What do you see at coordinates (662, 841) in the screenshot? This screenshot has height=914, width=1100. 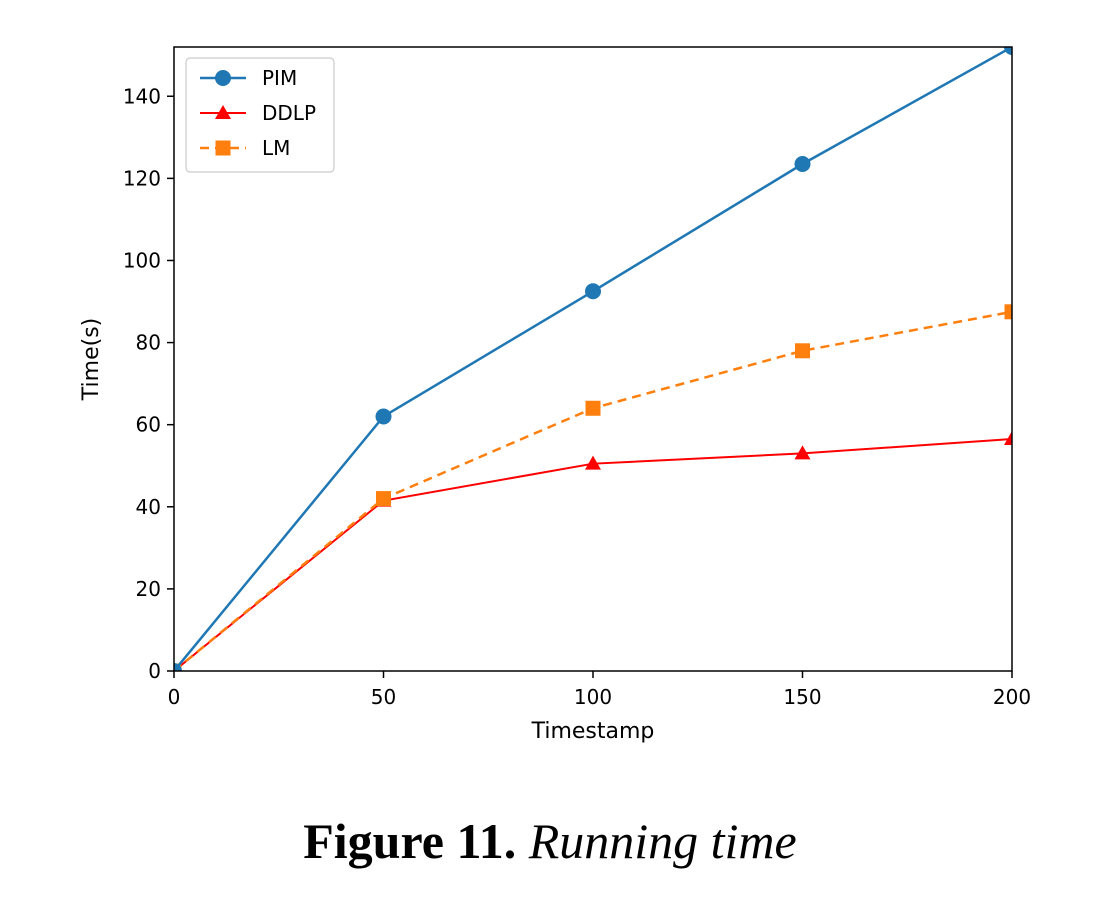 I see `caption-text: Running time` at bounding box center [662, 841].